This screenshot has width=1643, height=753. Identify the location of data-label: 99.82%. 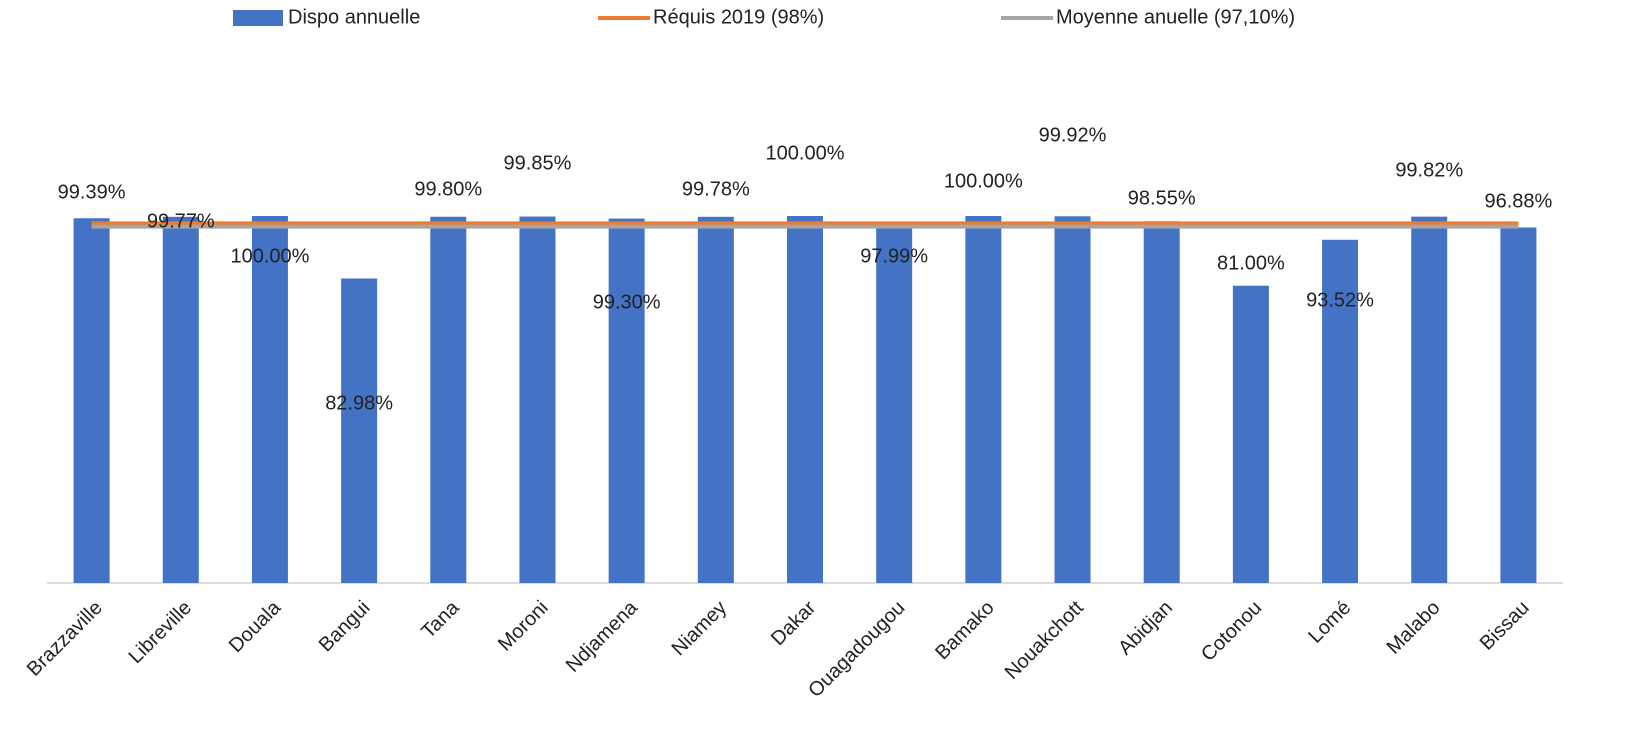
(1429, 170).